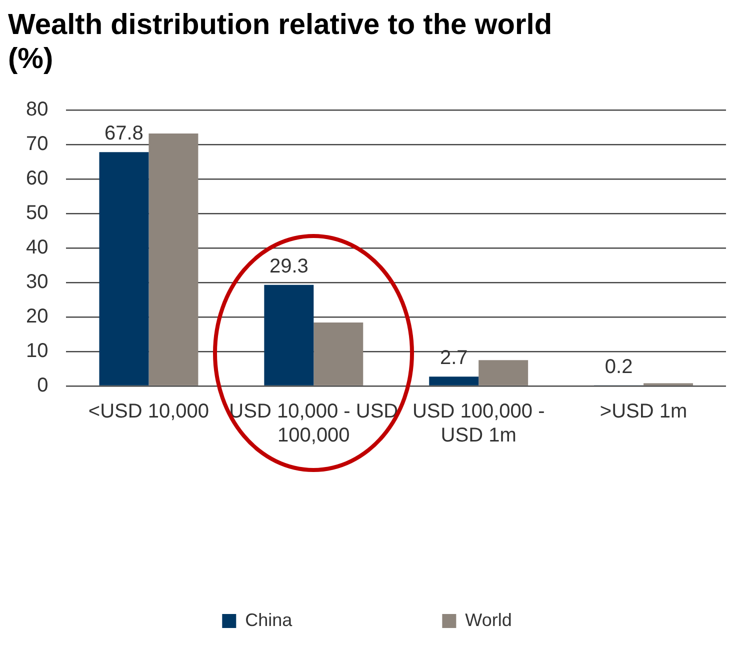  What do you see at coordinates (37, 282) in the screenshot?
I see `y-tick-label: 30` at bounding box center [37, 282].